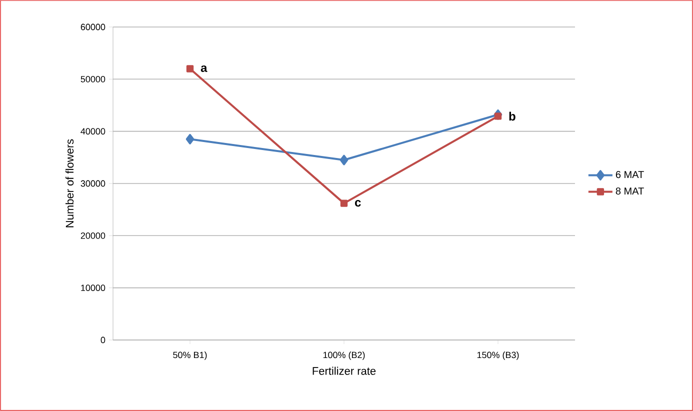  I want to click on annotation: b, so click(512, 116).